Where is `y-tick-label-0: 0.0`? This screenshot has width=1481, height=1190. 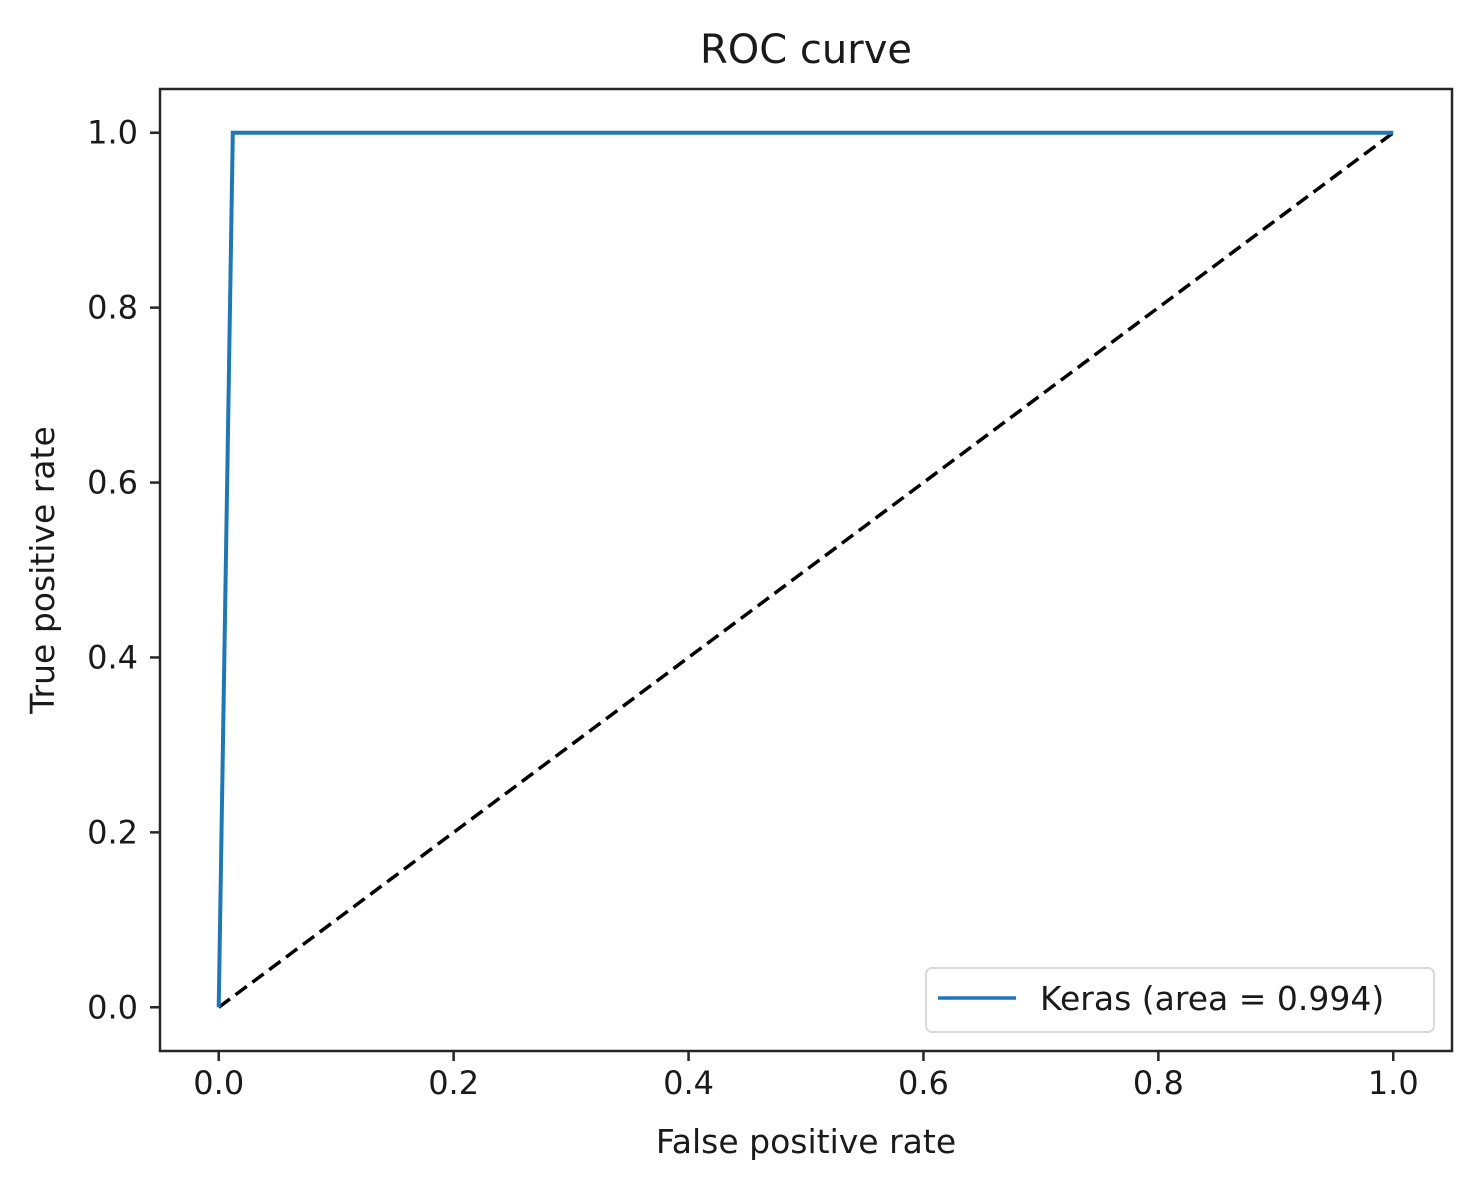
y-tick-label-0: 0.0 is located at coordinates (112, 1007).